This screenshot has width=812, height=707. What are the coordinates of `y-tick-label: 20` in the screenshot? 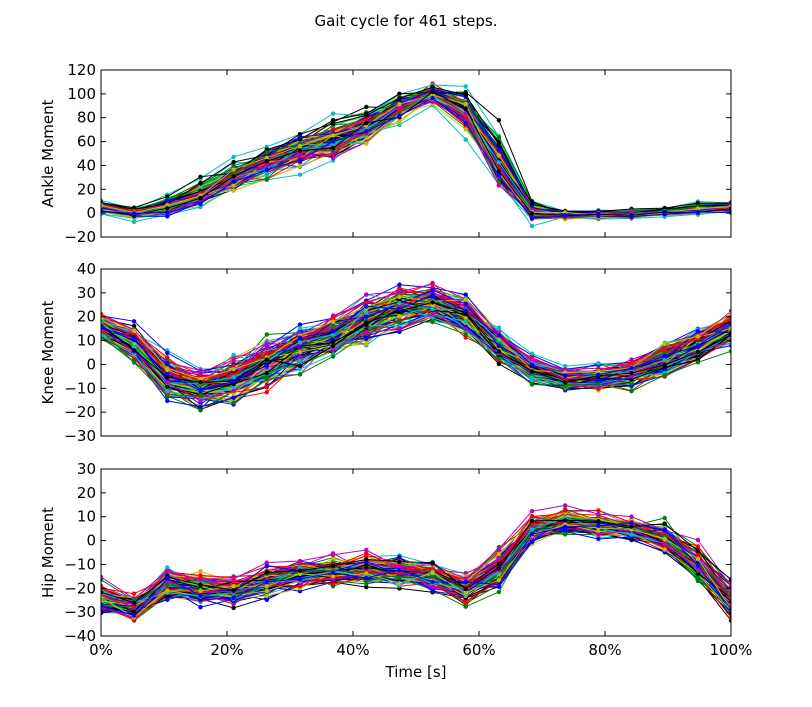 It's located at (86, 189).